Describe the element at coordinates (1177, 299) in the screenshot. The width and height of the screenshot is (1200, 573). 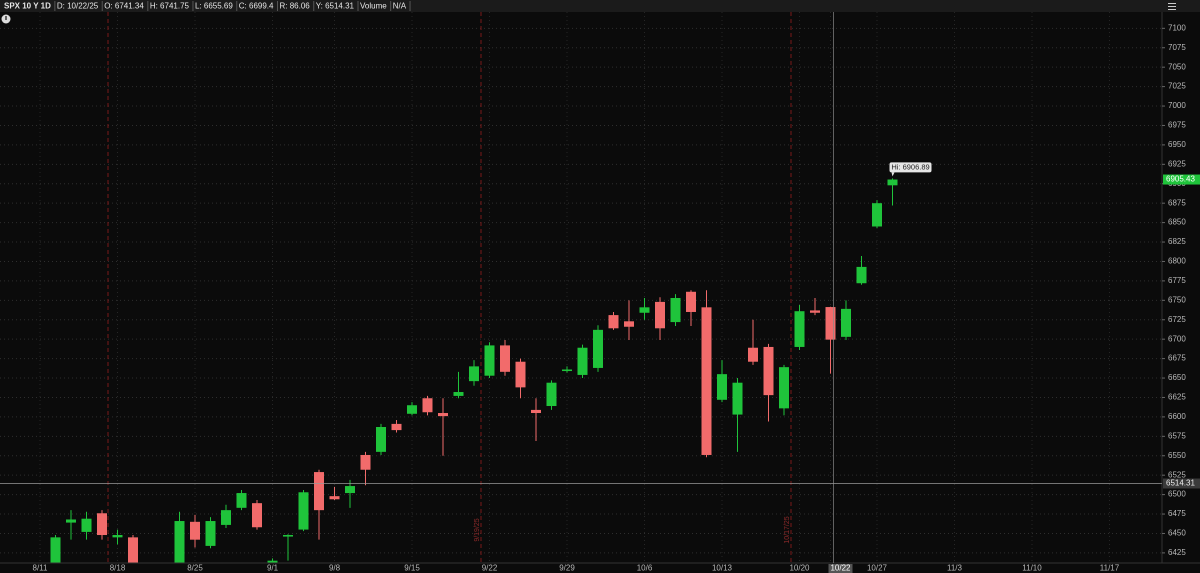
I see `y-tick-label: 6750` at that location.